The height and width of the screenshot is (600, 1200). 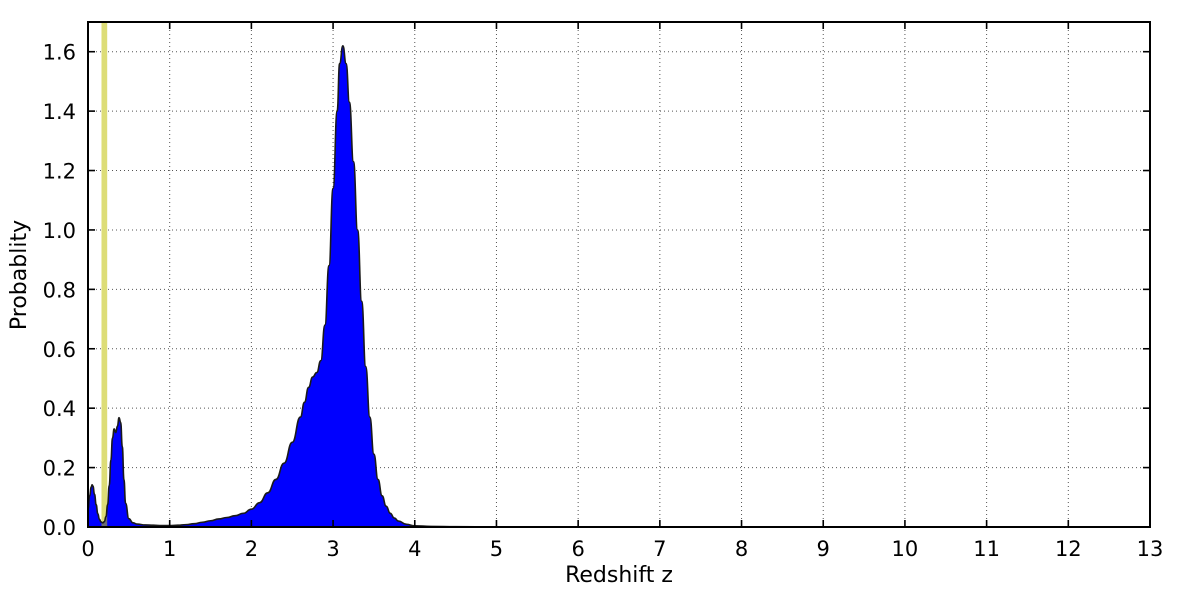 What do you see at coordinates (1150, 549) in the screenshot?
I see `x-tick-label: 13` at bounding box center [1150, 549].